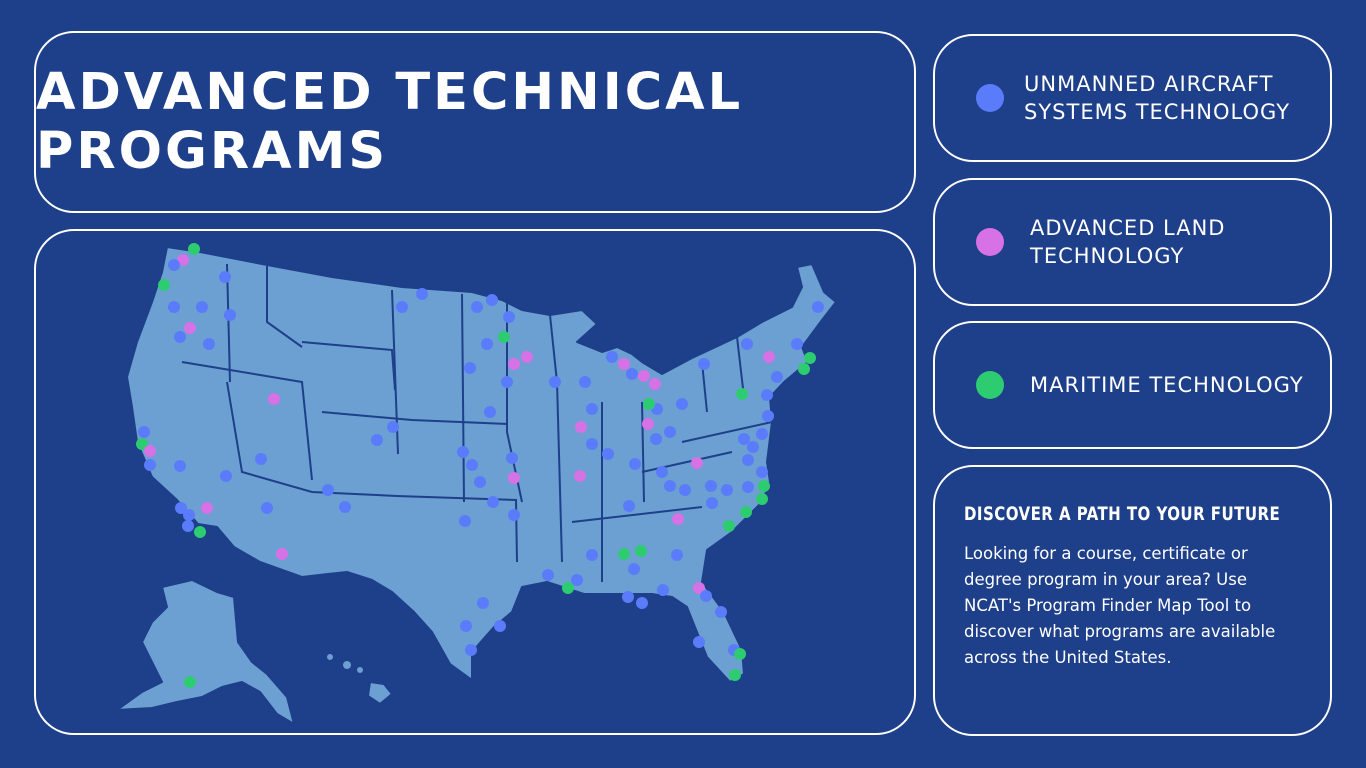 The image size is (1366, 768). I want to click on legend-uas: UNMANNED AIRCRAFT SYSTEMS TECHNOLOGY, so click(1132, 98).